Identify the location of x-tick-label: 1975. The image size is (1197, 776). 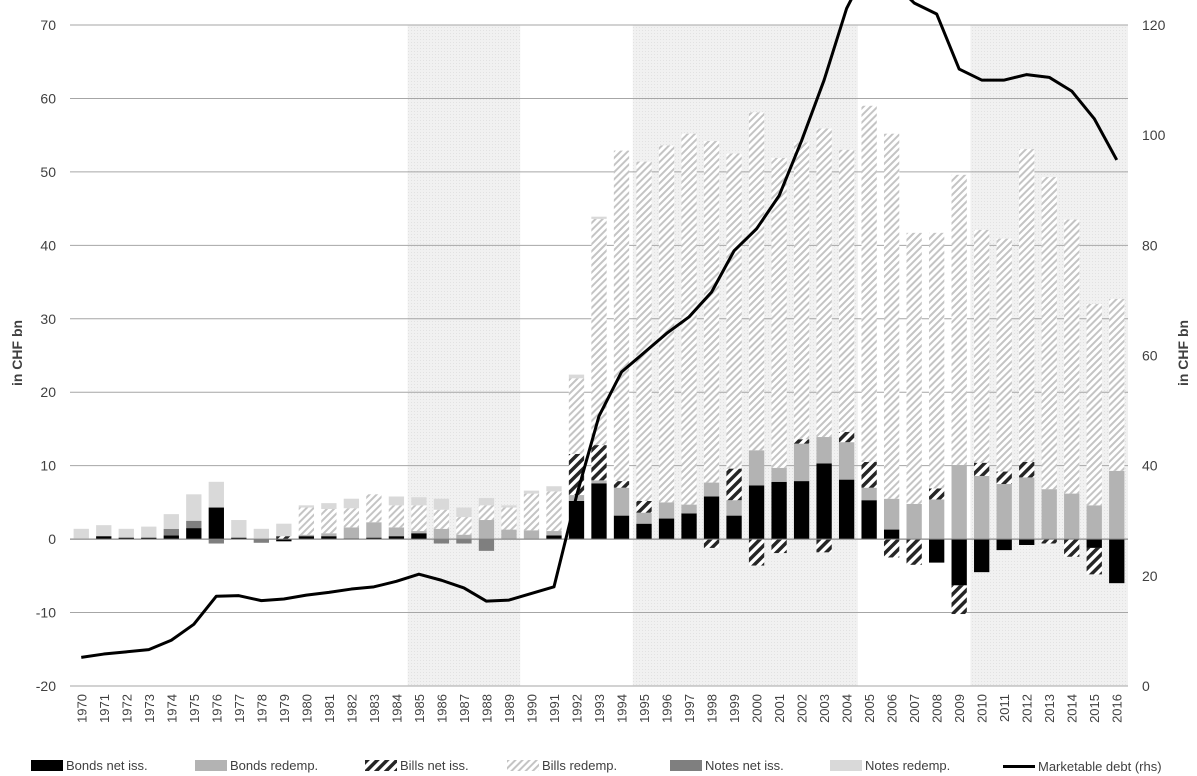
(194, 708).